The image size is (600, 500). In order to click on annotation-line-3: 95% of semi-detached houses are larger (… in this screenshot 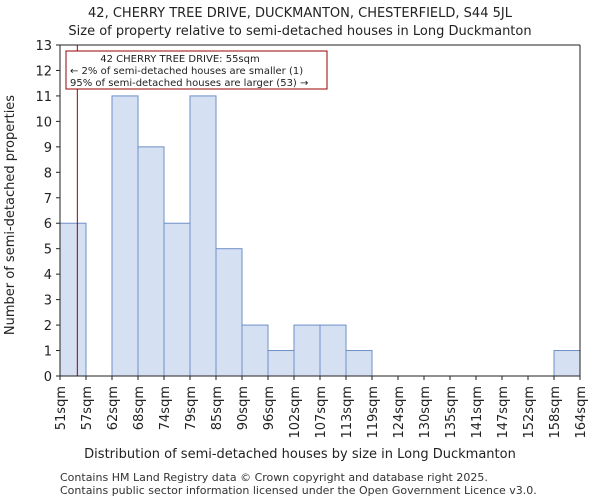, I will do `click(189, 83)`.